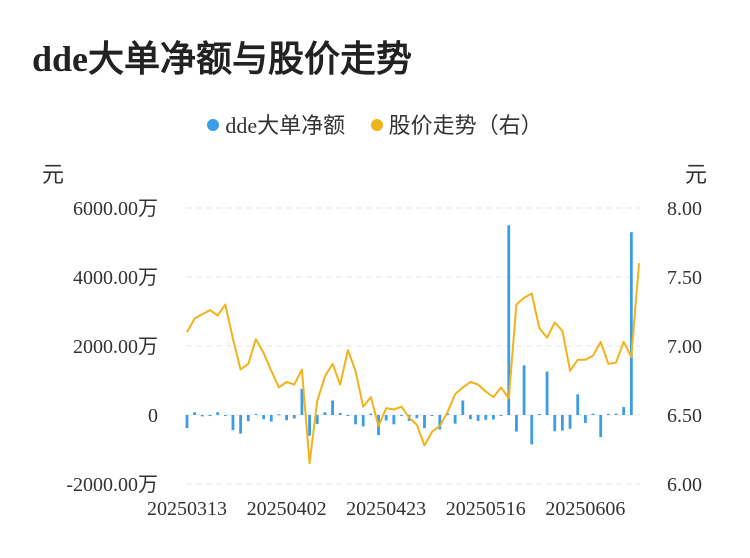 This screenshot has width=750, height=558. I want to click on x-tick-label: 20250423, so click(386, 509).